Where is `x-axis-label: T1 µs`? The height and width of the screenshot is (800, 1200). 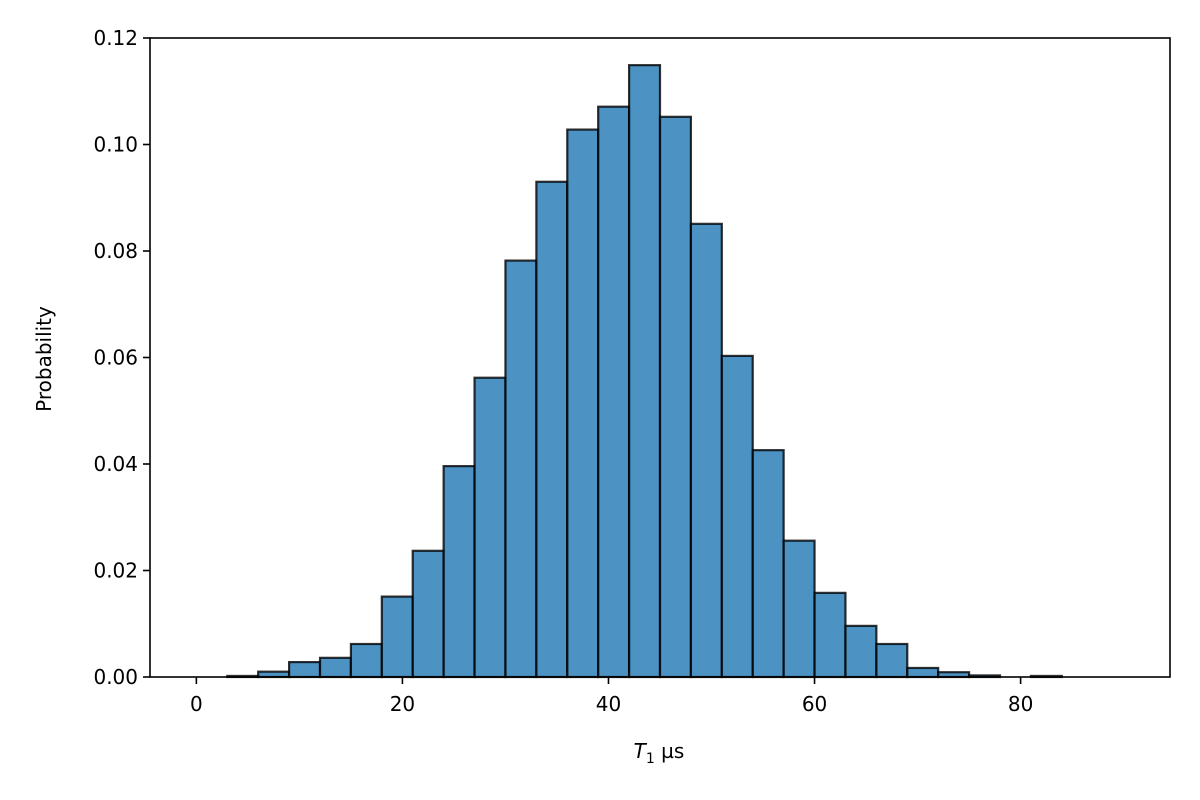 x-axis-label: T1 µs is located at coordinates (659, 753).